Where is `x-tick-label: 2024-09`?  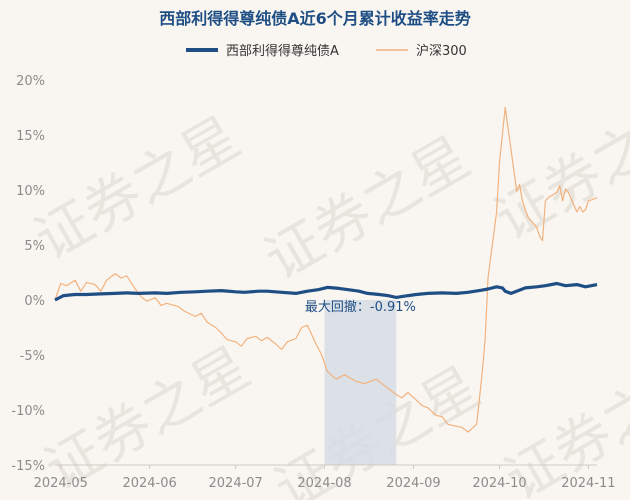 x-tick-label: 2024-09 is located at coordinates (413, 483).